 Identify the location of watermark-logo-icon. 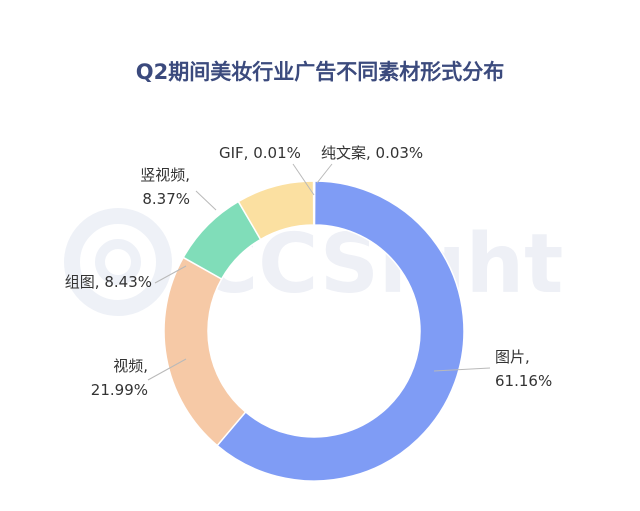
(118, 262).